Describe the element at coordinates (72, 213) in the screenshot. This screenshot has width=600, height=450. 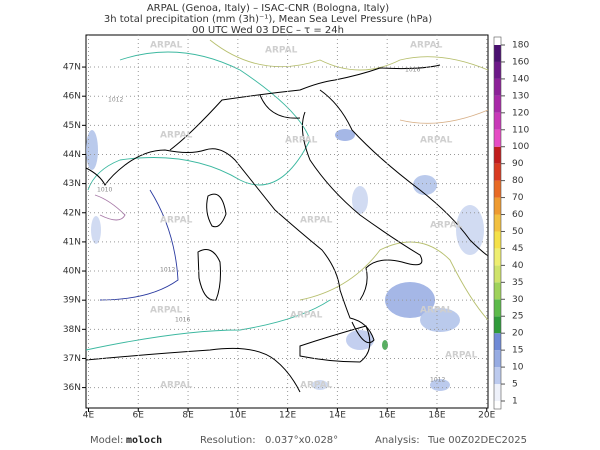
I see `lat-tick-label: 42N` at that location.